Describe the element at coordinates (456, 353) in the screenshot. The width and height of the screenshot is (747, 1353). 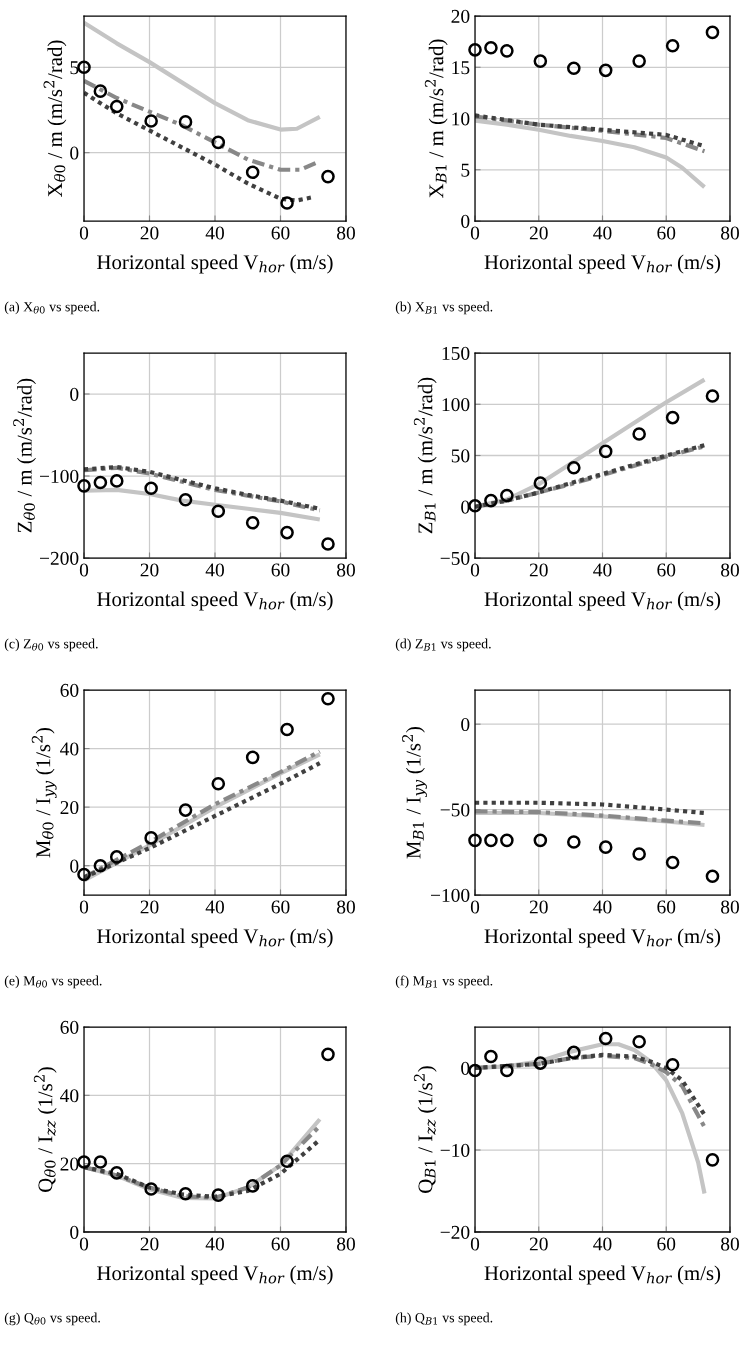
I see `y-tick-label: 150` at that location.